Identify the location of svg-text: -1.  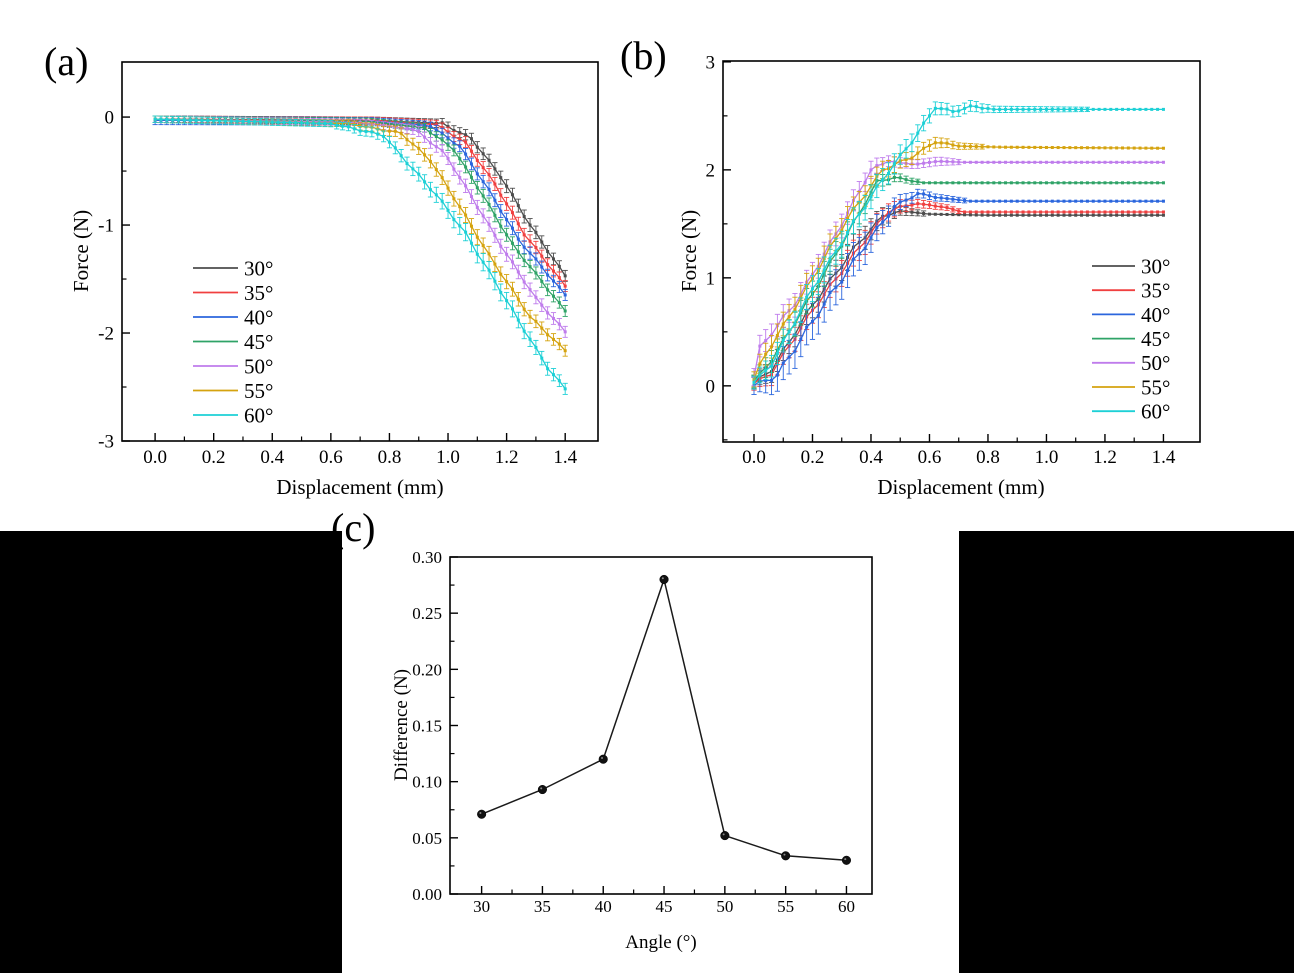
(106, 226).